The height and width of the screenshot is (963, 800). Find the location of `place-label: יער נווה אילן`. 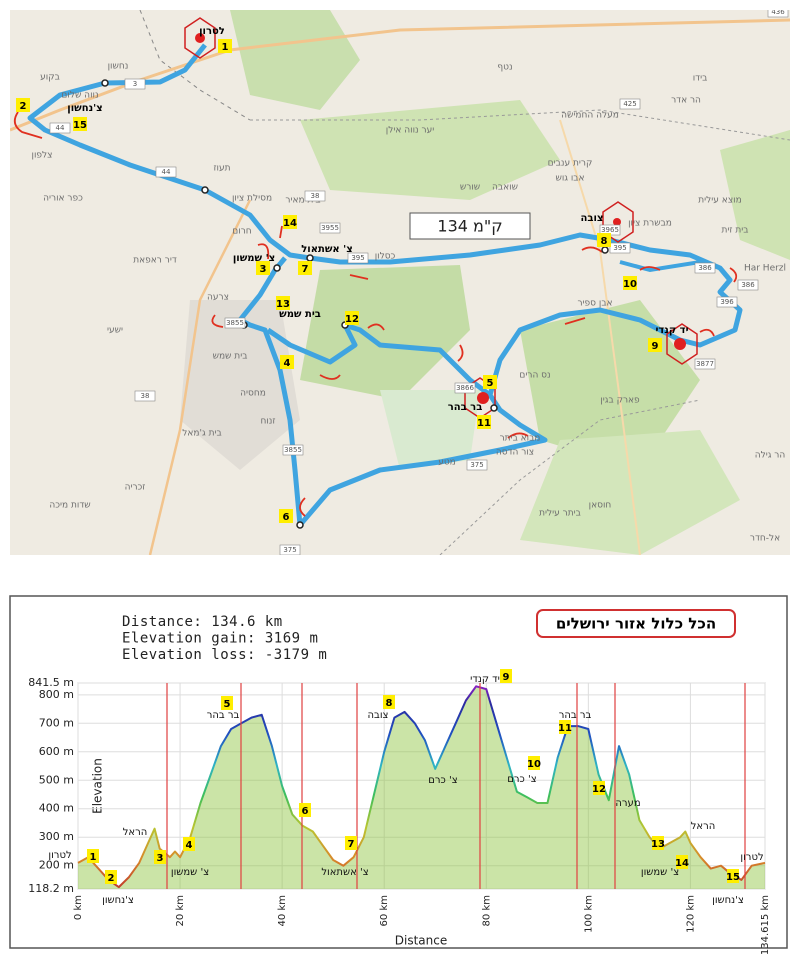

place-label: יער נווה אילן is located at coordinates (410, 131).